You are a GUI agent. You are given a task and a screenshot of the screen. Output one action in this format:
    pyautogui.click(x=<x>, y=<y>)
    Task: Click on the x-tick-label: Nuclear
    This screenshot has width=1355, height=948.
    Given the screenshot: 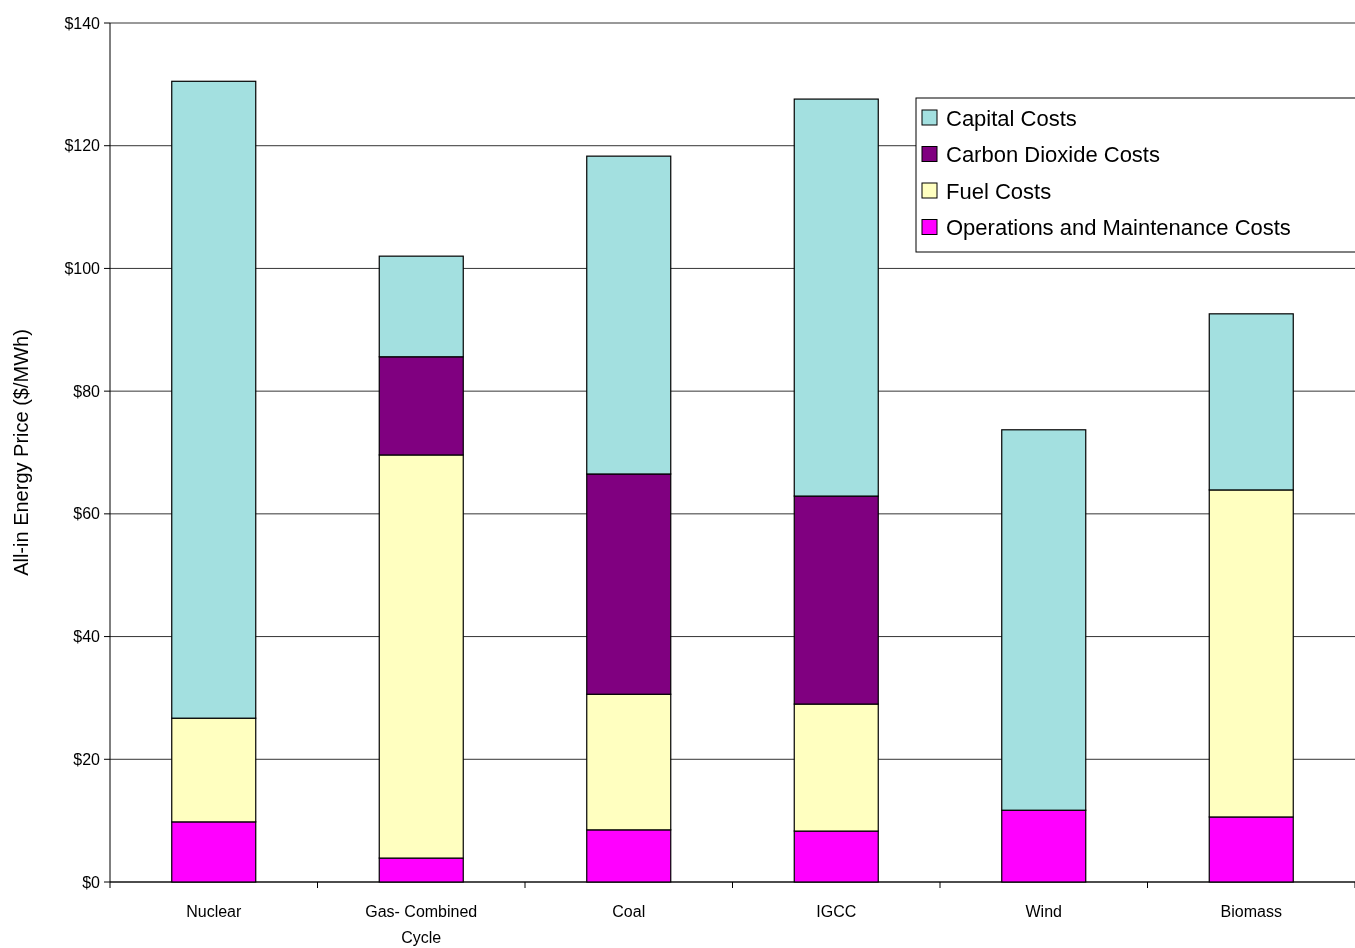 What is the action you would take?
    pyautogui.click(x=214, y=911)
    